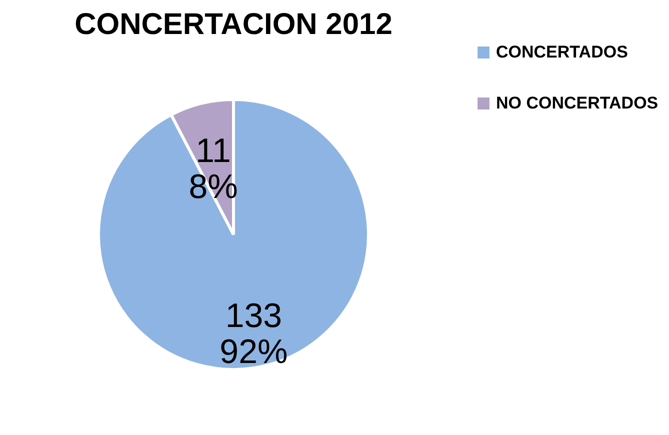  Describe the element at coordinates (577, 103) in the screenshot. I see `legend-label: NO CONCERTADOS` at that location.